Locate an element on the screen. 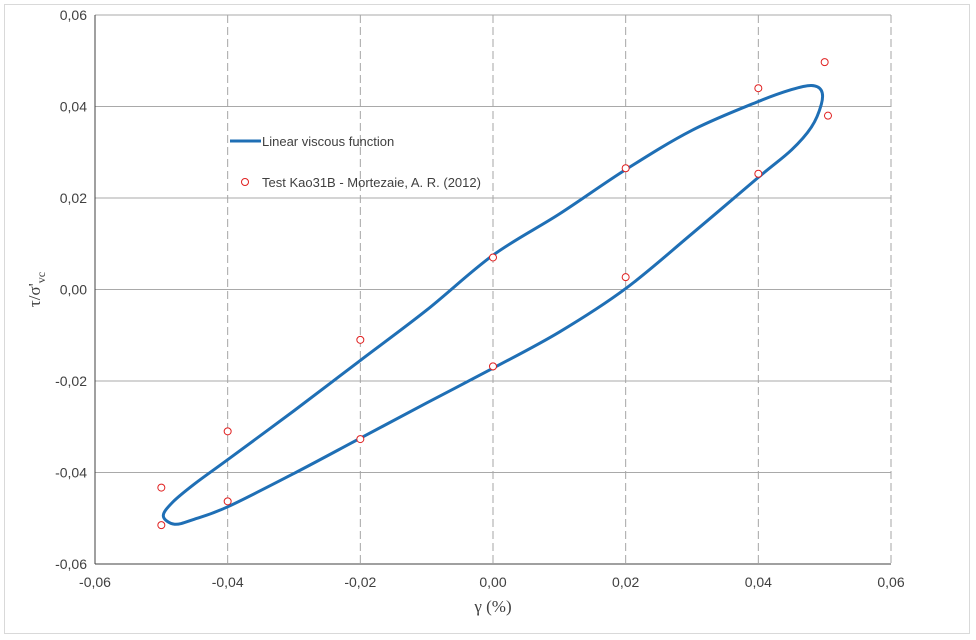 Image resolution: width=976 pixels, height=640 pixels. y-axis-title-main: τ/σ' is located at coordinates (34, 295).